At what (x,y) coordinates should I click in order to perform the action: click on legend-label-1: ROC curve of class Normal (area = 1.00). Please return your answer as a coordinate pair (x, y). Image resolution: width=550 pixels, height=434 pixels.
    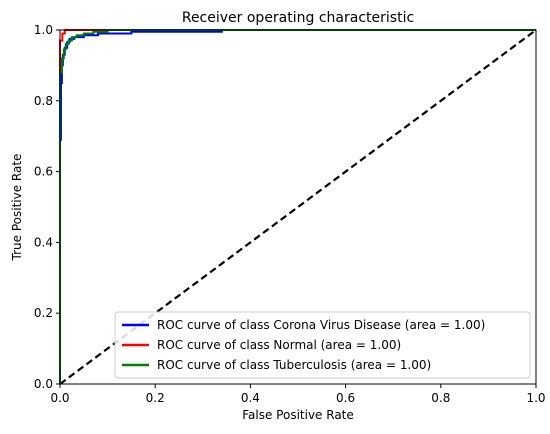
    Looking at the image, I should click on (279, 345).